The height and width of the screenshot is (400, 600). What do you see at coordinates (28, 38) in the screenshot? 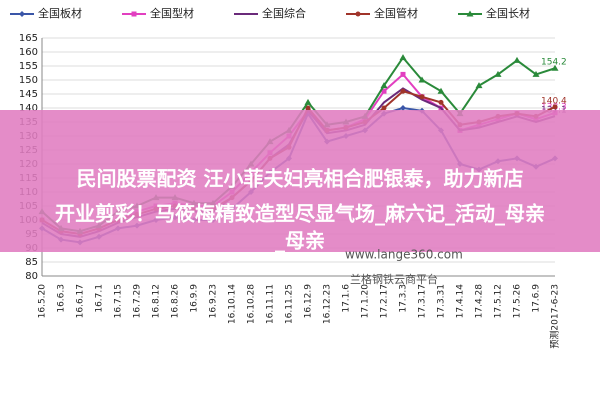
I see `y-tick-label: 165` at bounding box center [28, 38].